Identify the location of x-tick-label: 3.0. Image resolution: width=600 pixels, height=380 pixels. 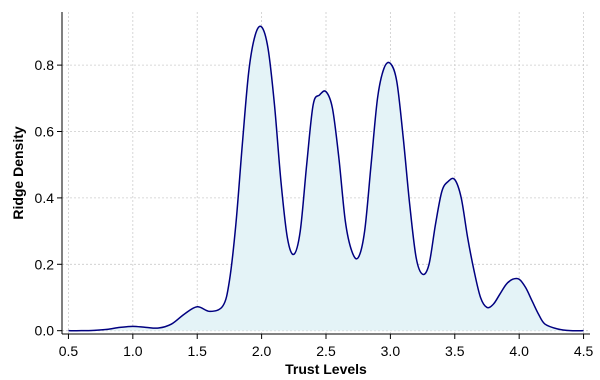
(391, 351).